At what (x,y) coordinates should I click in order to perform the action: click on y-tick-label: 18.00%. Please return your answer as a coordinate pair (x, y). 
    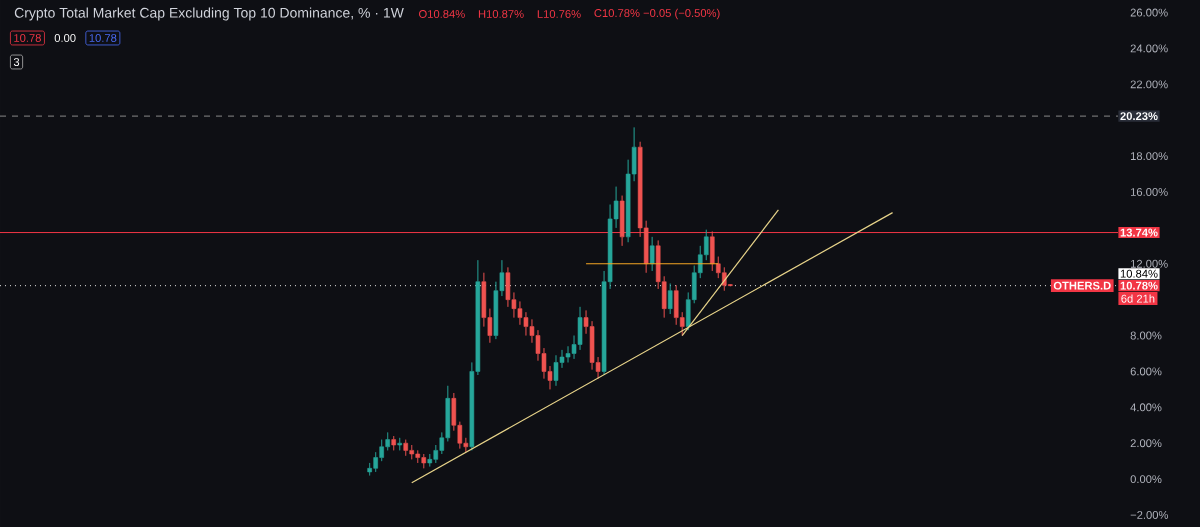
    Looking at the image, I should click on (1149, 156).